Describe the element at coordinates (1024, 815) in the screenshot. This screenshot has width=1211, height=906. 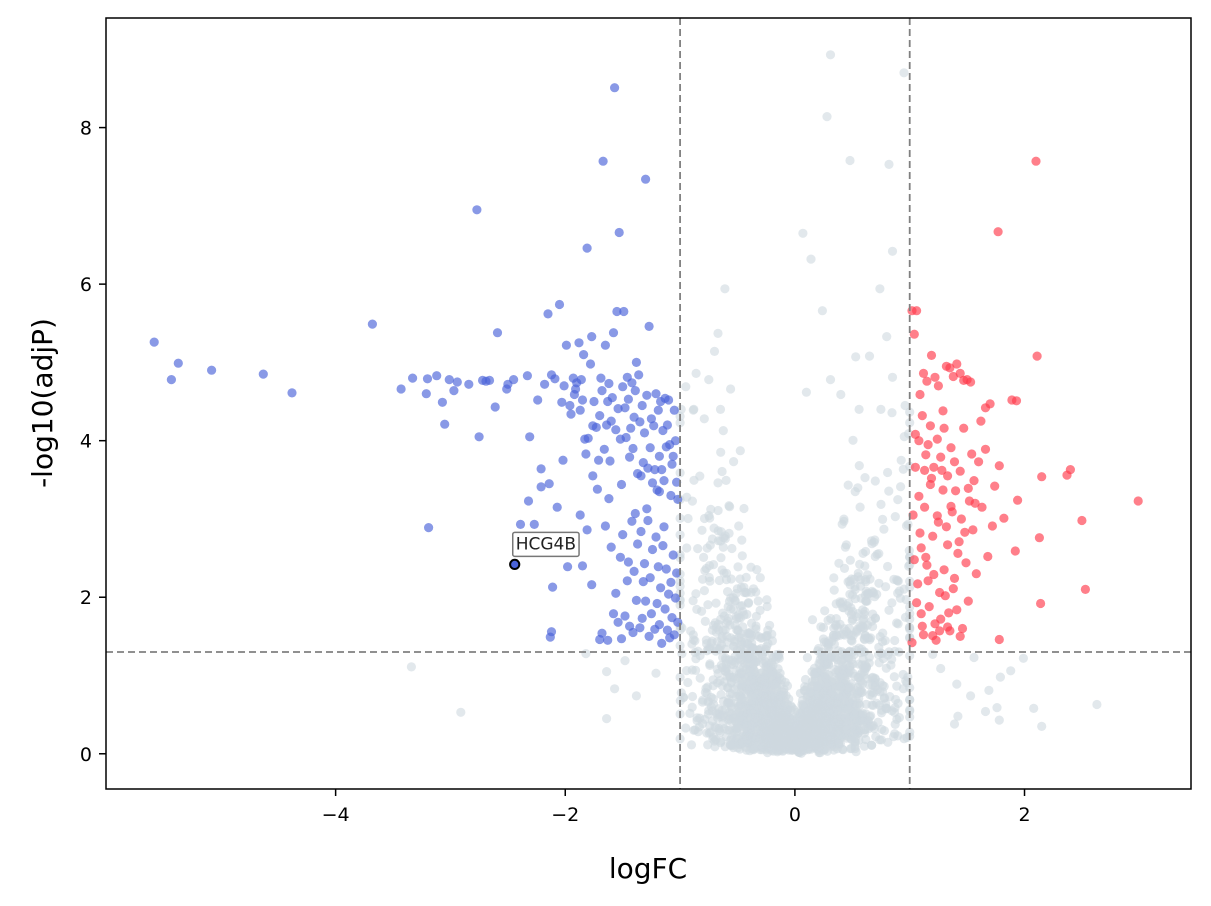
I see `x-tick-label: 2` at that location.